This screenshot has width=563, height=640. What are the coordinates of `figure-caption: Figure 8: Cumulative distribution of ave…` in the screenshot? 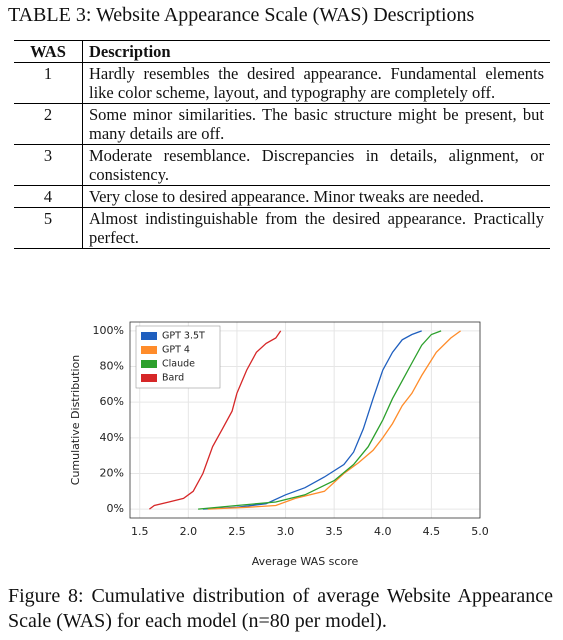 It's located at (280, 608).